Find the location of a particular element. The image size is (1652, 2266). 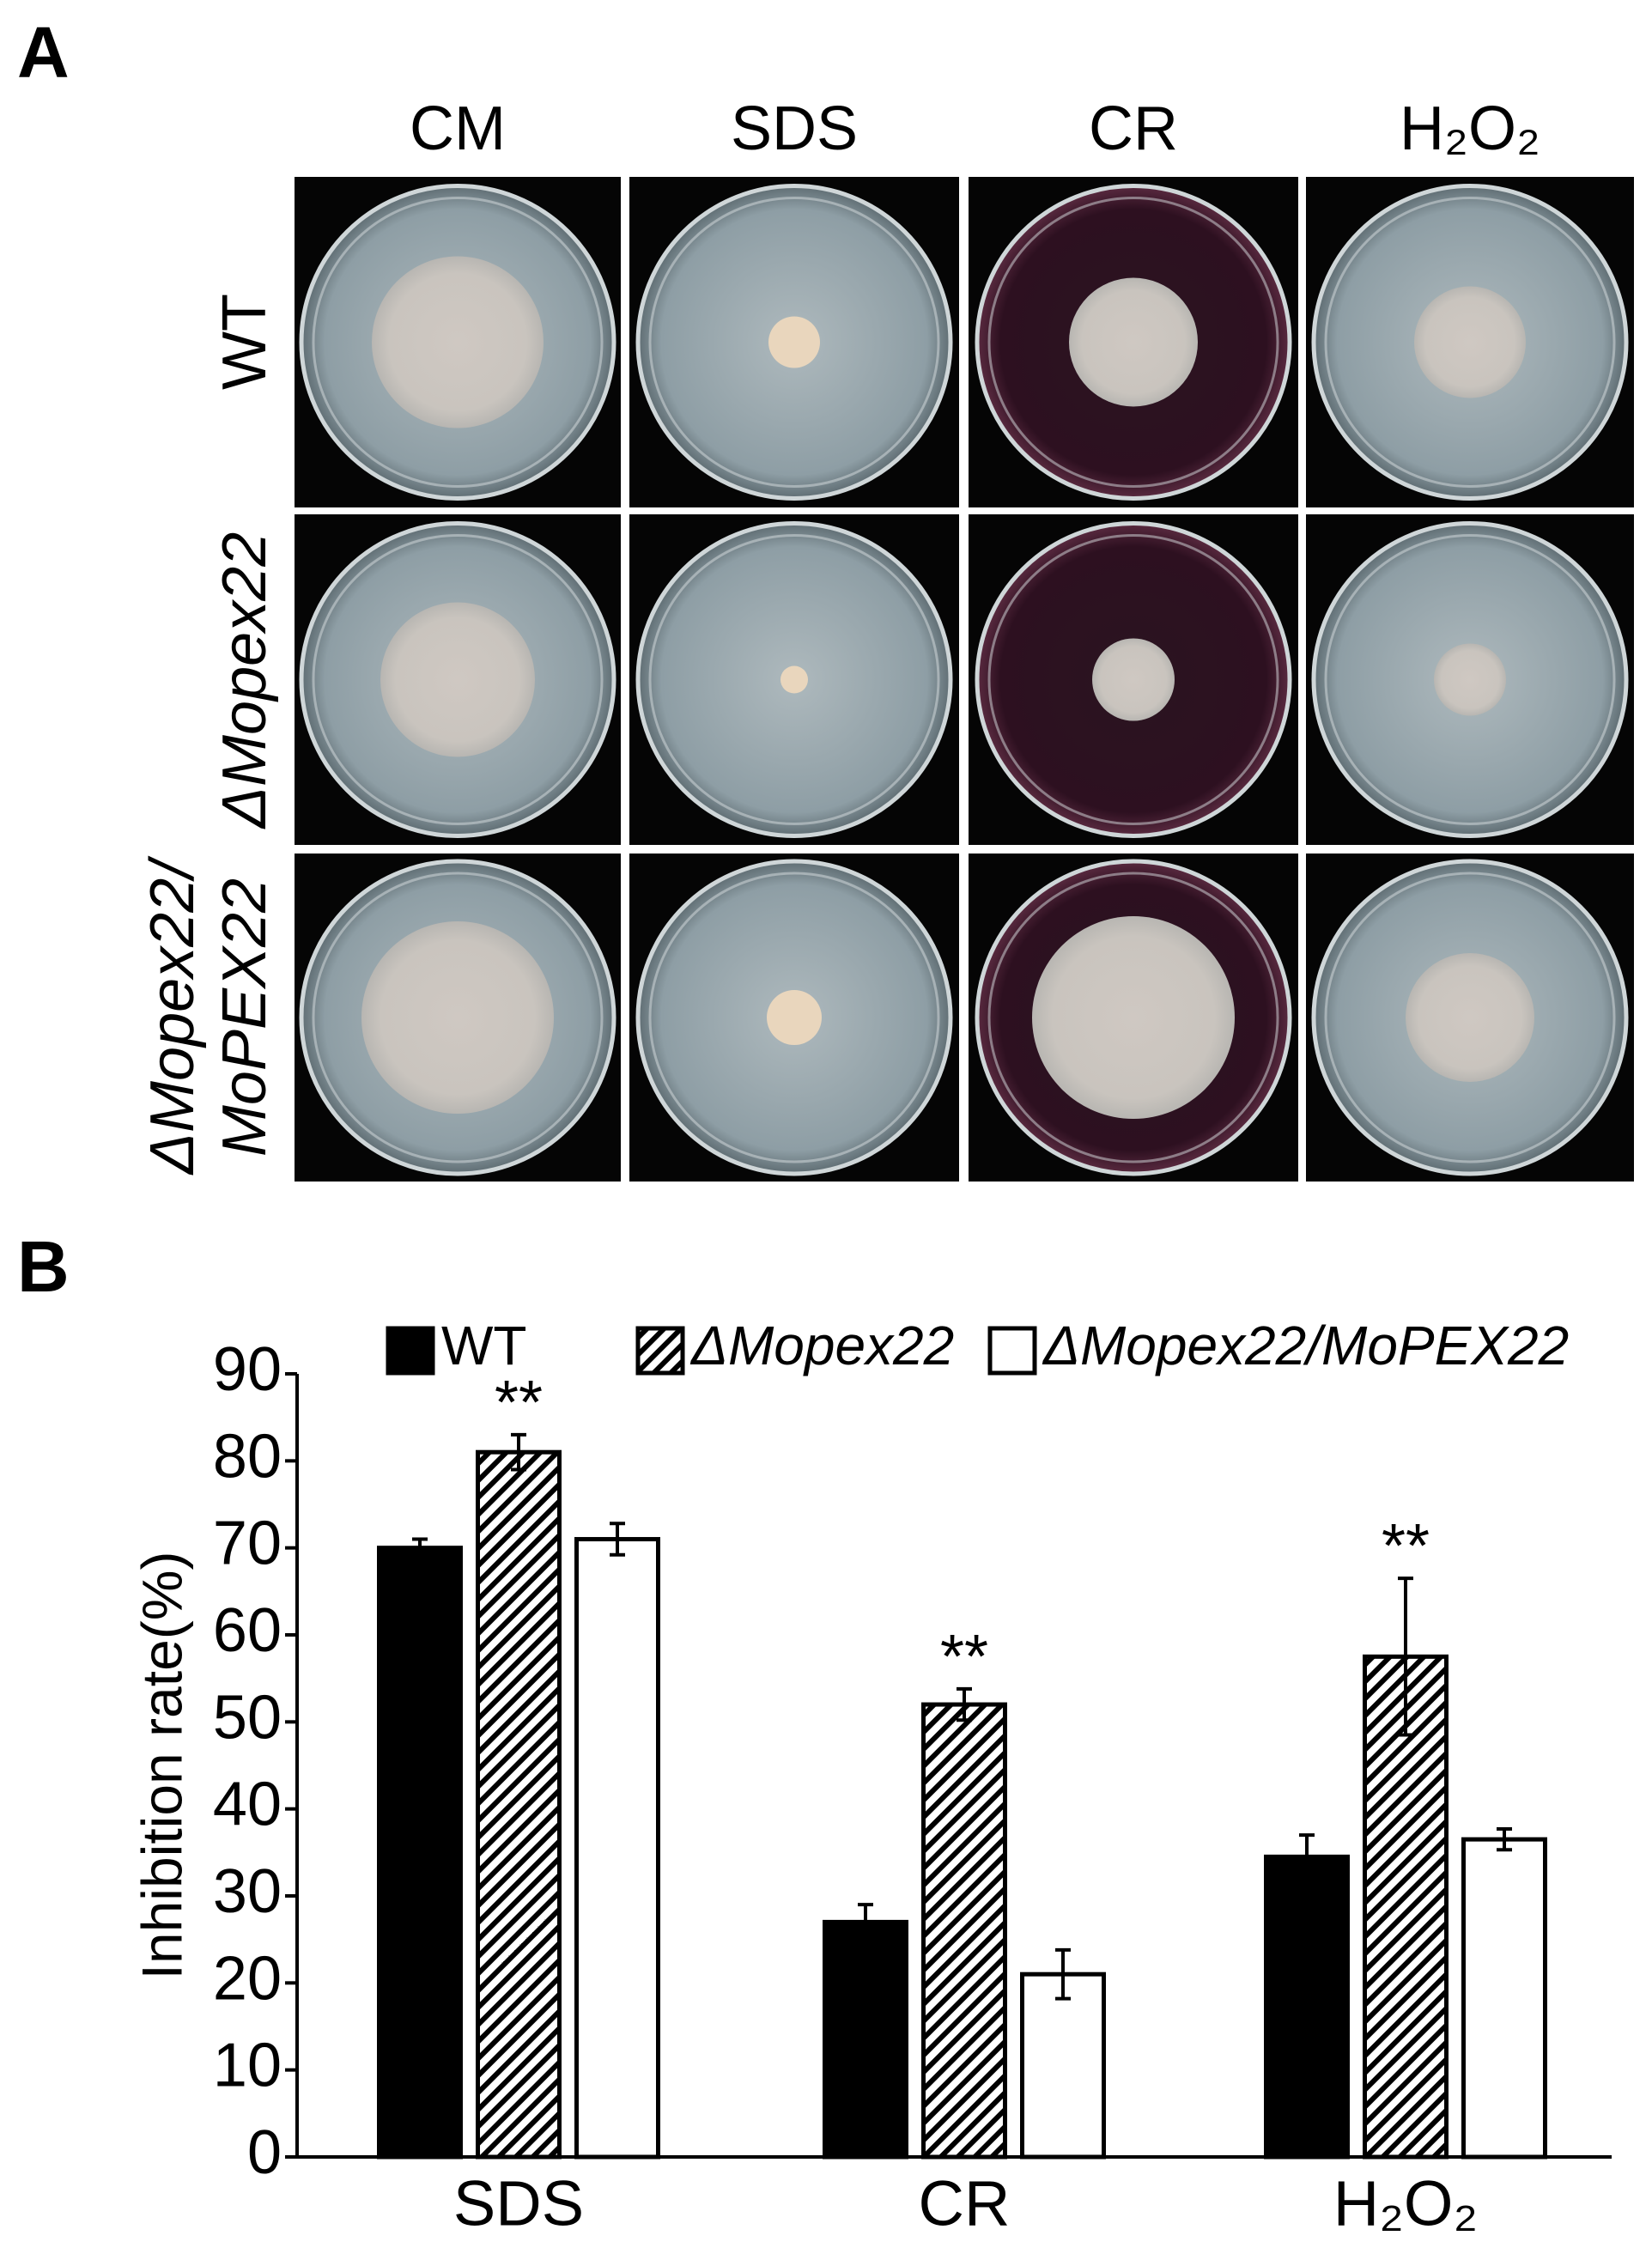

legend-label: WT is located at coordinates (484, 1346).